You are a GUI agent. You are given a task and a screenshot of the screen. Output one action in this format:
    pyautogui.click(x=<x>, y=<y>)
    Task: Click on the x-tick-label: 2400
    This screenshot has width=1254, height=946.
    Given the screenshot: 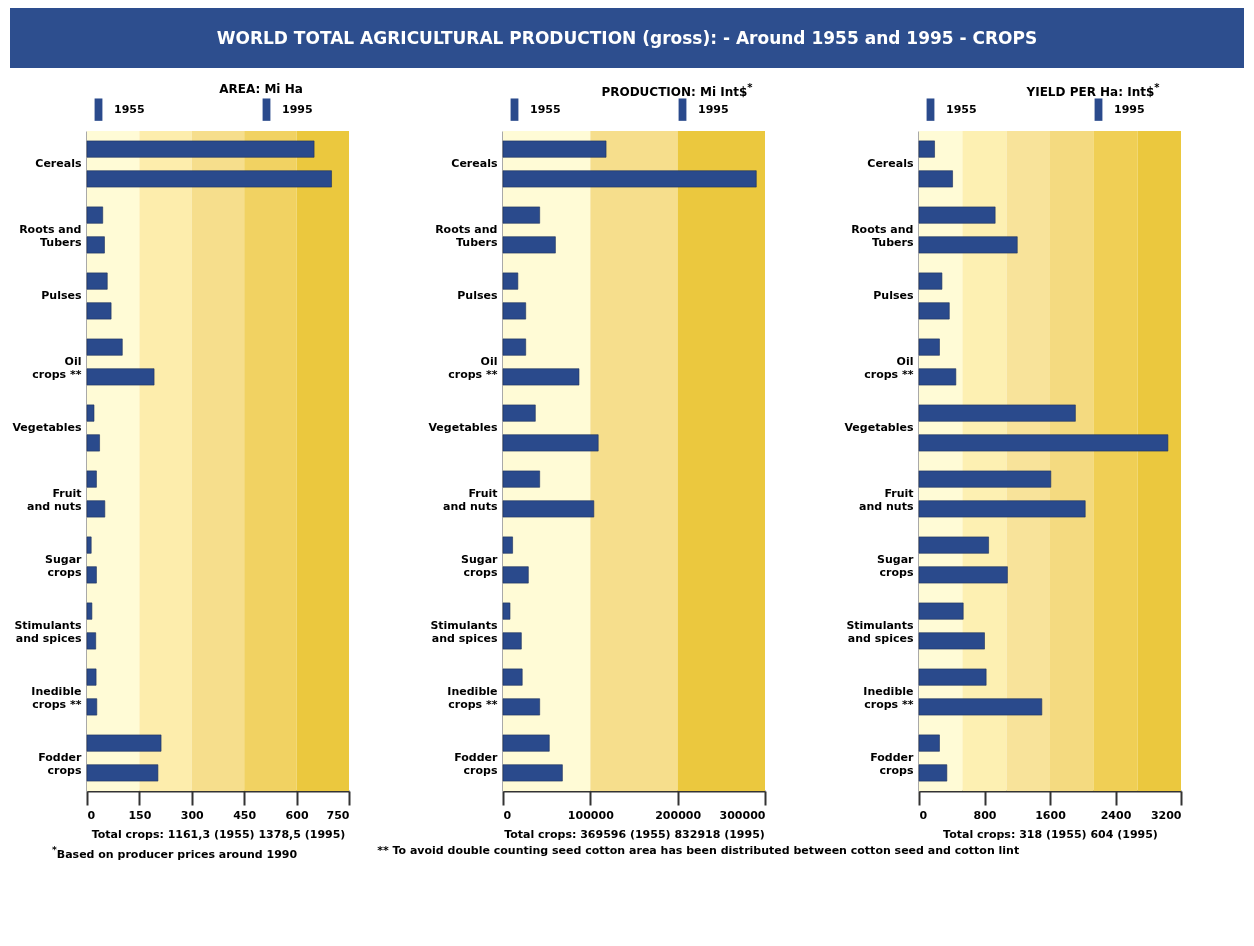 What is the action you would take?
    pyautogui.click(x=1116, y=815)
    